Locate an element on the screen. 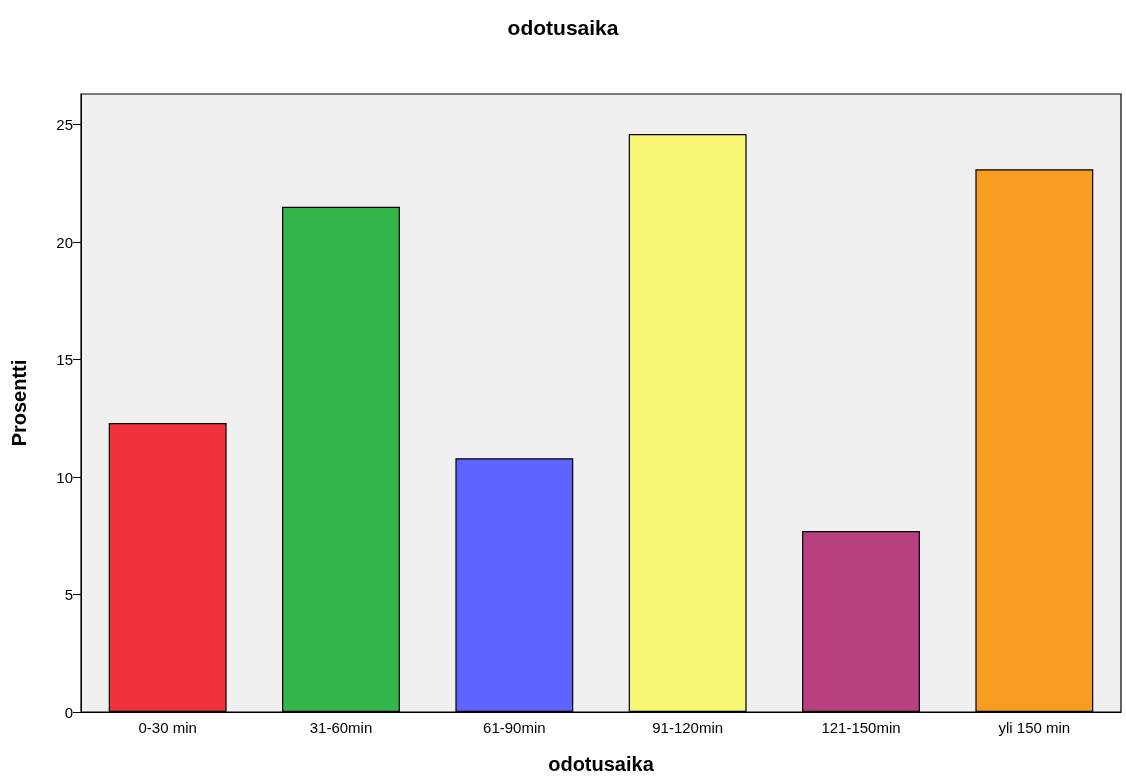  y-tick-label: 0 is located at coordinates (68, 712).